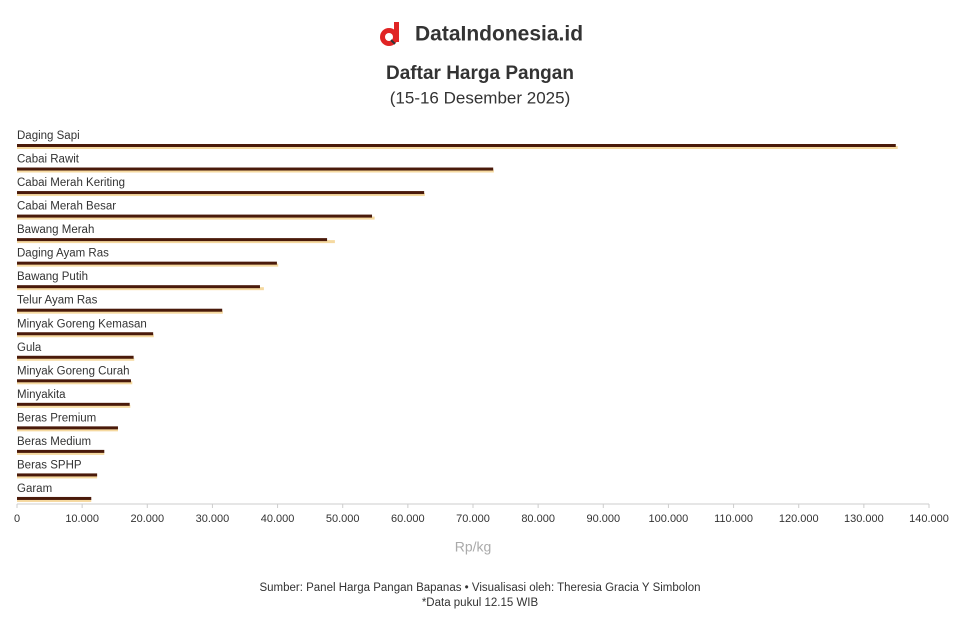  Describe the element at coordinates (66, 207) in the screenshot. I see `category-label: Cabai Merah Besar` at that location.